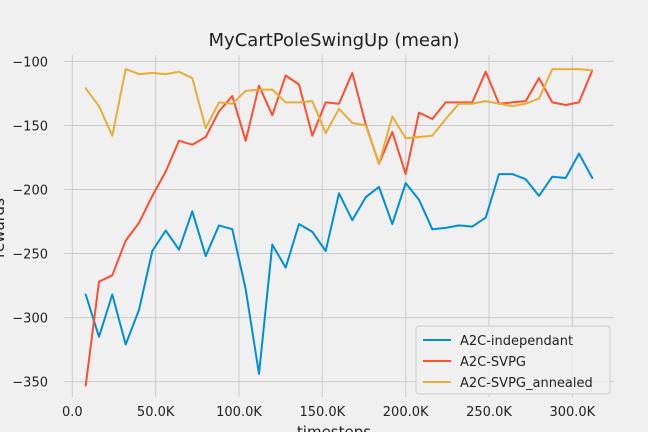 This screenshot has width=648, height=432. I want to click on y-axis-label: rewards, so click(4, 228).